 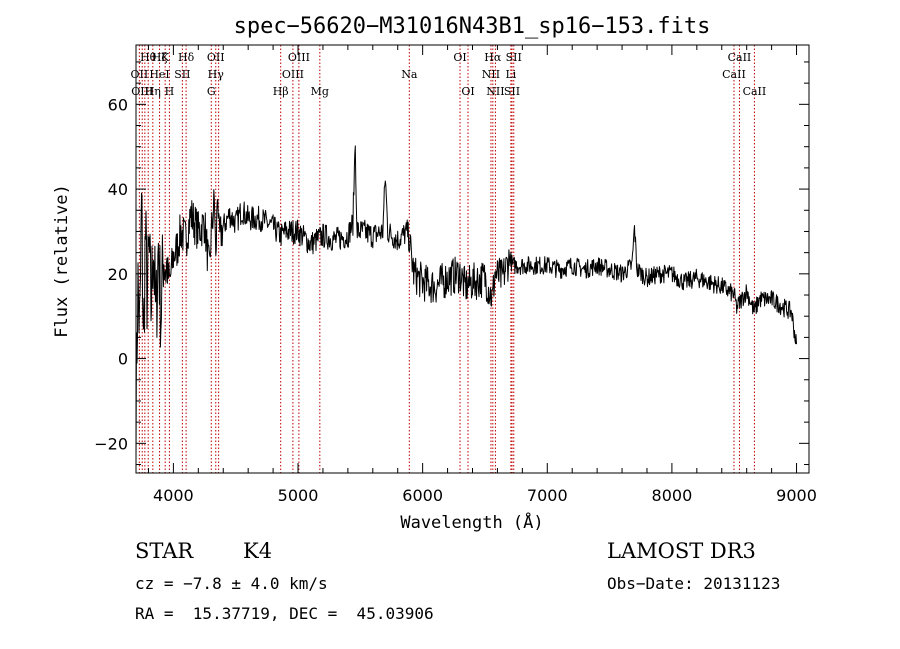 I want to click on line-label: Hγ, so click(x=216, y=74).